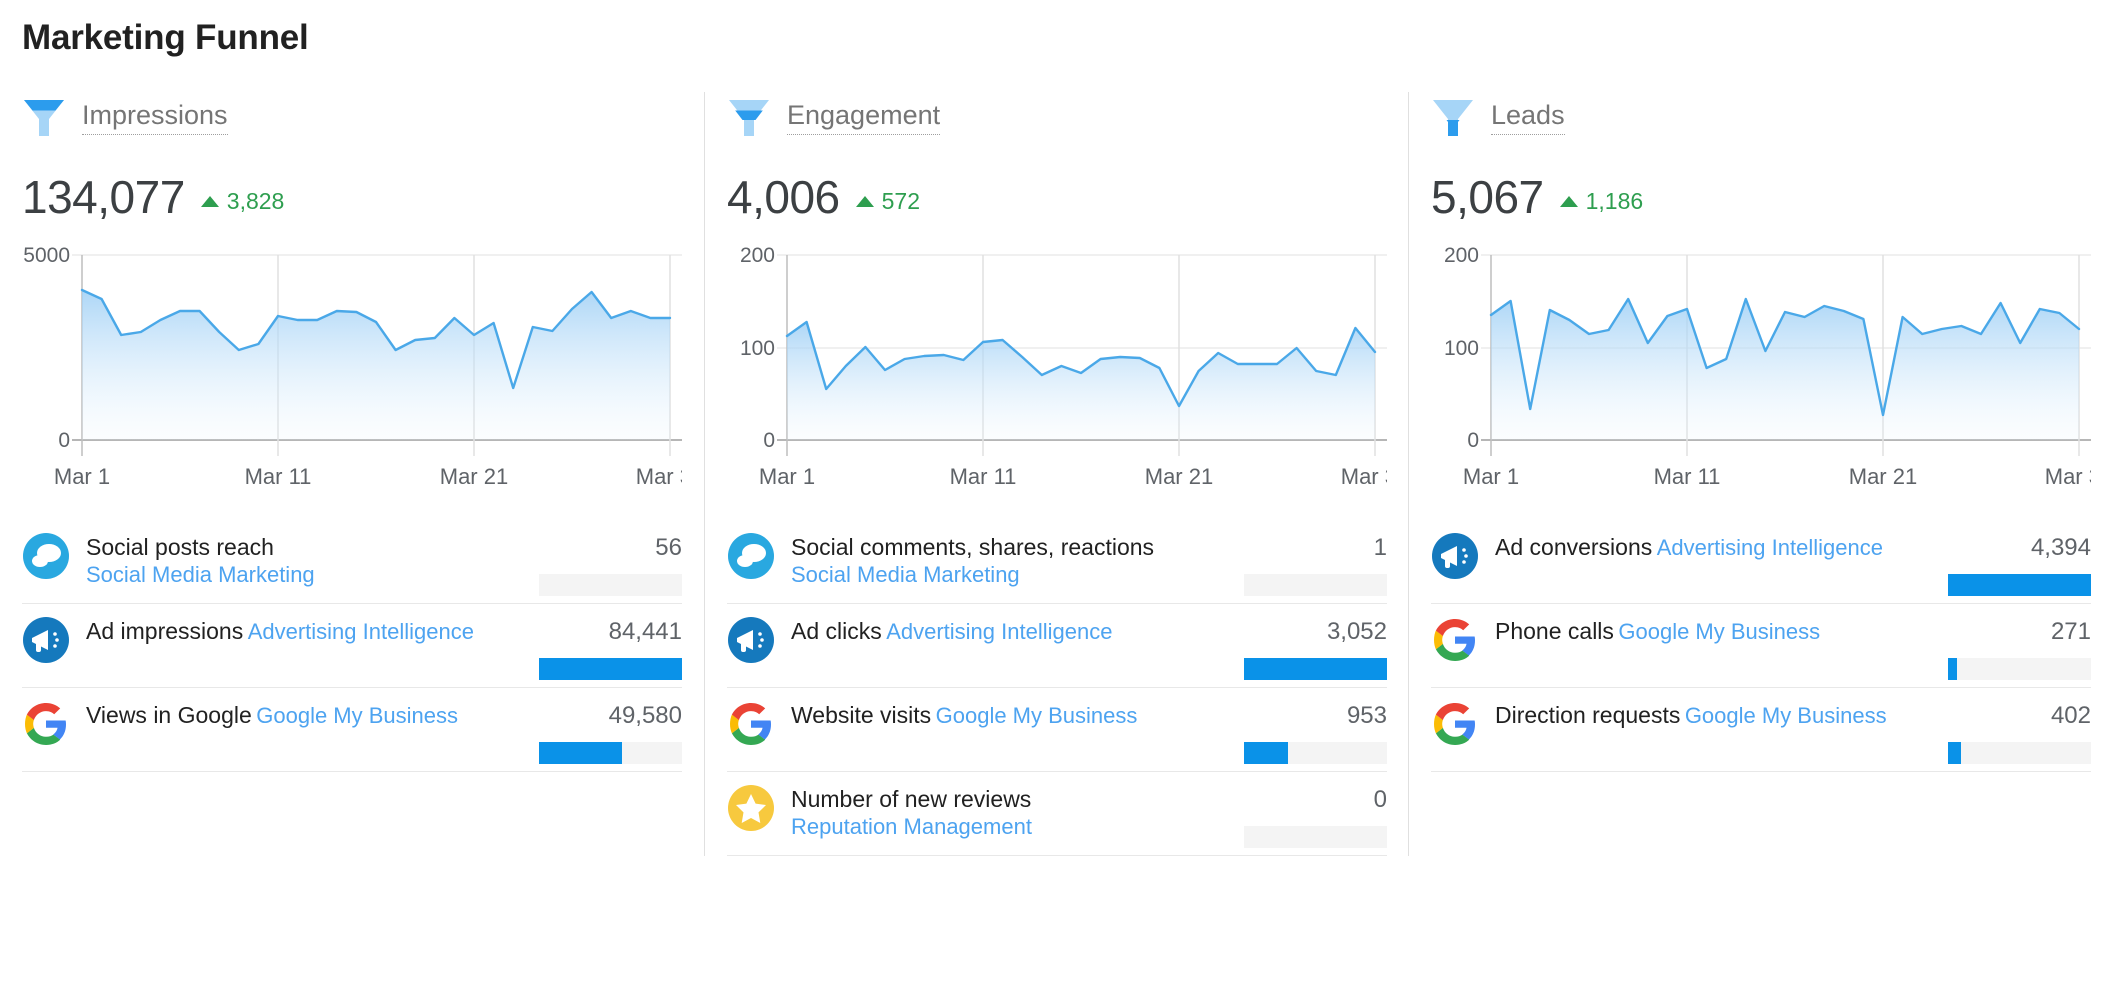 The height and width of the screenshot is (1000, 2112). What do you see at coordinates (589, 732) in the screenshot?
I see `list-item-value-group: 49,580` at bounding box center [589, 732].